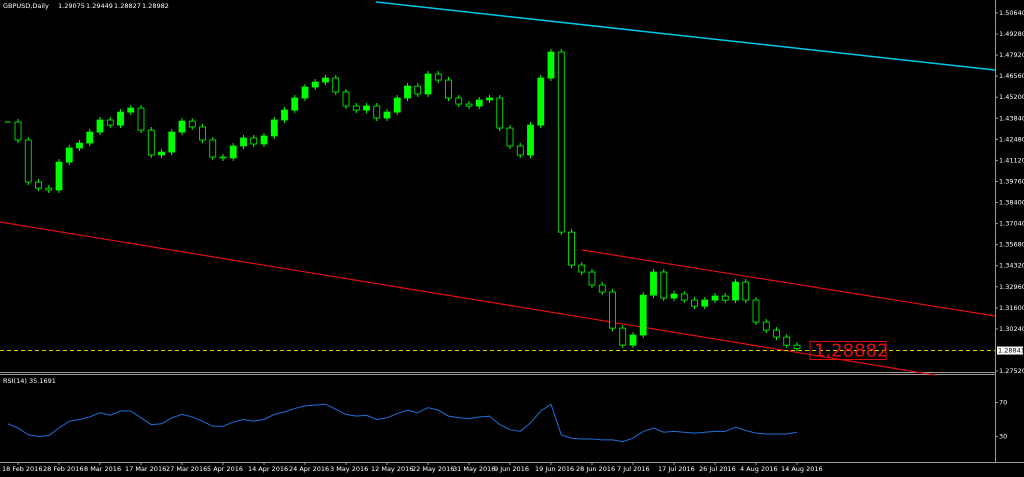 The height and width of the screenshot is (477, 1024). What do you see at coordinates (127, 6) in the screenshot?
I see `header-low: 1.28827` at bounding box center [127, 6].